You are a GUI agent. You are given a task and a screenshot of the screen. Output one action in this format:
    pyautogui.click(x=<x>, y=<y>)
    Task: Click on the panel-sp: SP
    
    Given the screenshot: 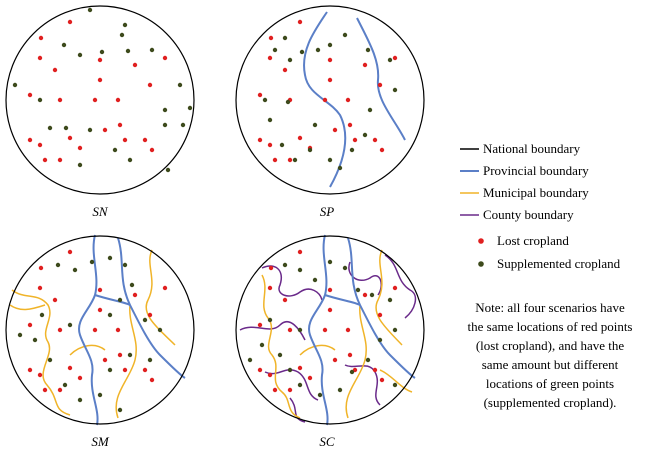 What is the action you would take?
    pyautogui.click(x=330, y=112)
    